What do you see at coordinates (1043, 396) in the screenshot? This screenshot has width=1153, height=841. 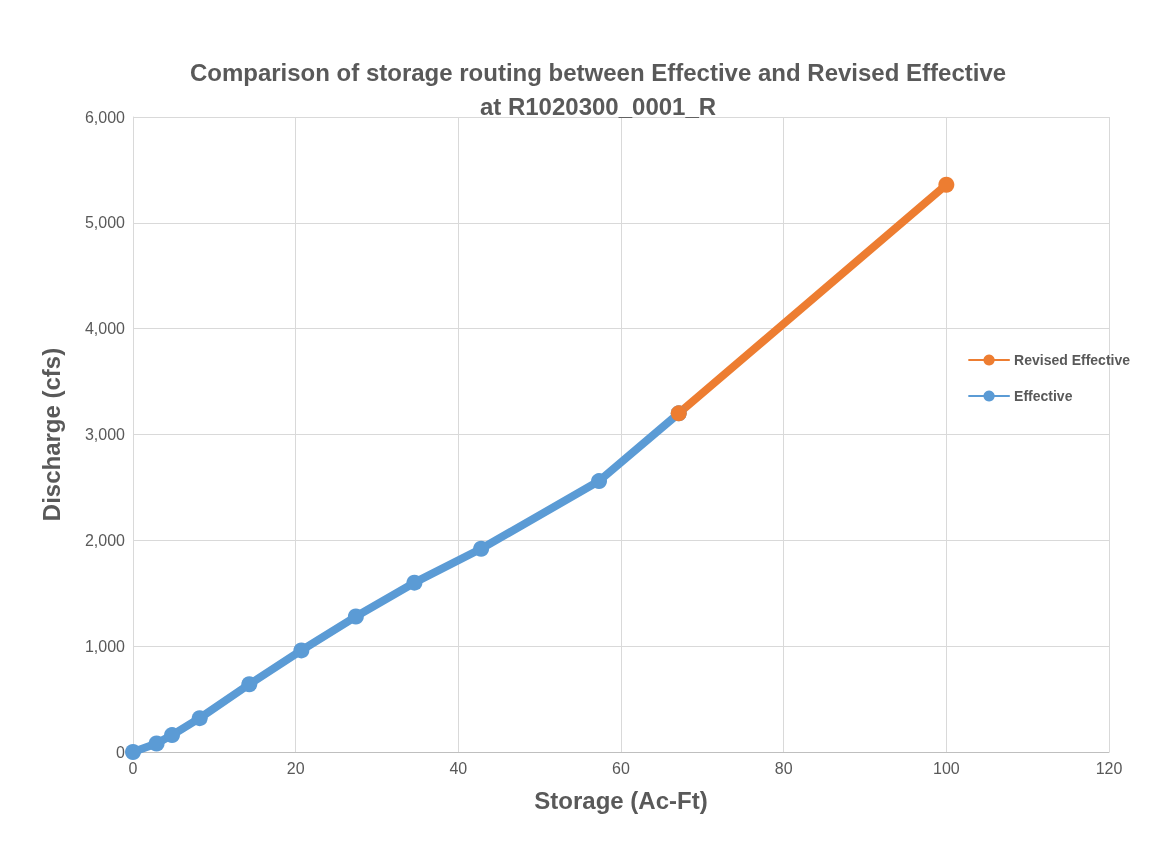 I see `legend-label: Effective` at bounding box center [1043, 396].